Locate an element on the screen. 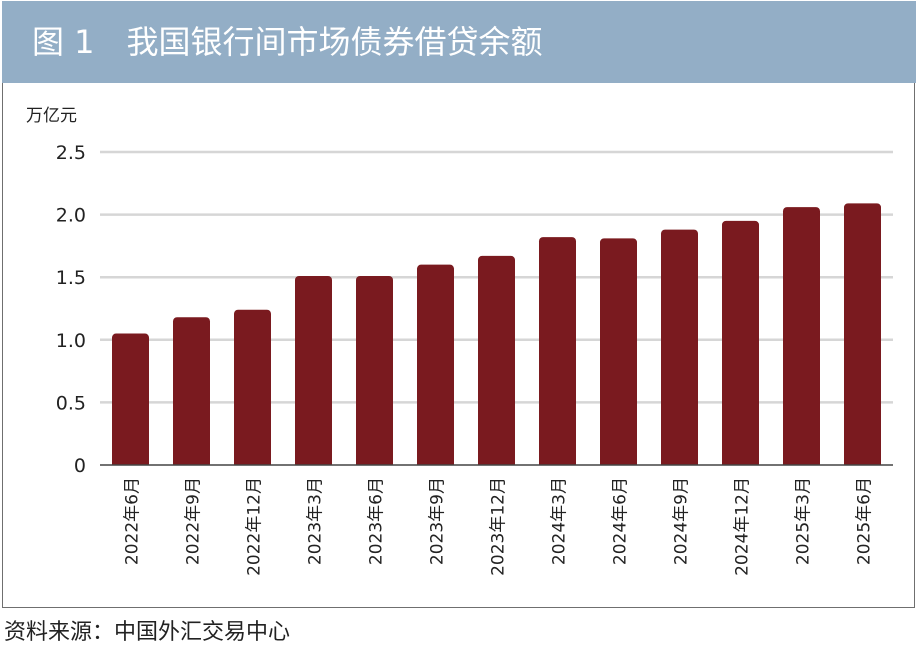 The height and width of the screenshot is (646, 923). figure-title: 图 1 我国银行间市场债券借贷余额 is located at coordinates (287, 42).